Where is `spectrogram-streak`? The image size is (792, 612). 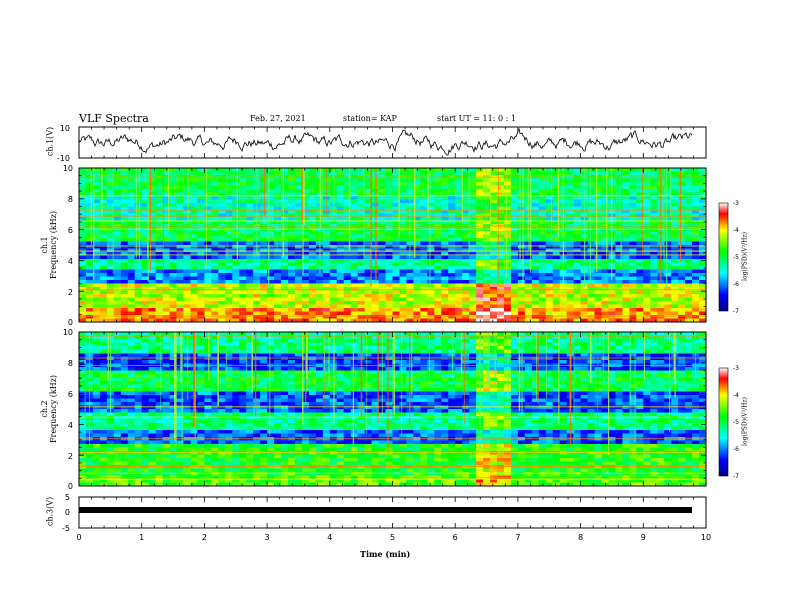 spectrogram-streak is located at coordinates (163, 224).